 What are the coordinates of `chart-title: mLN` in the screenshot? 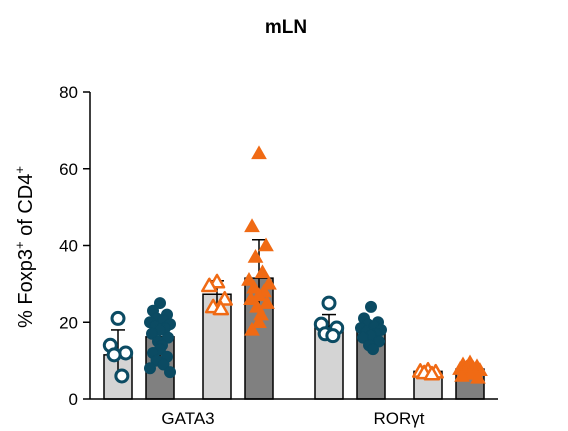 It's located at (286, 27).